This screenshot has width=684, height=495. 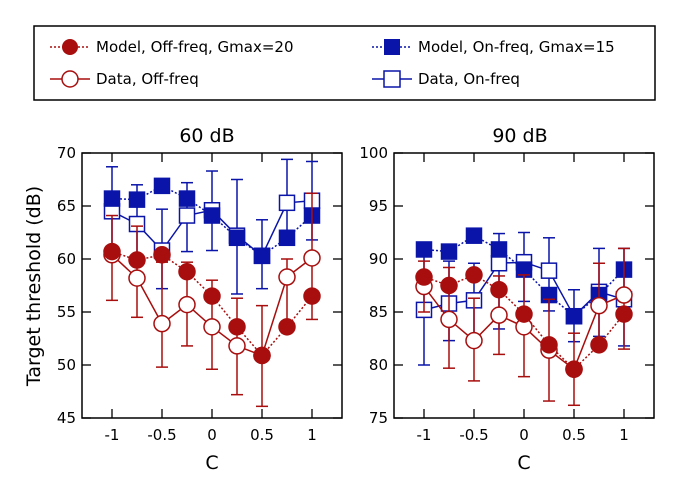 I want to click on y-tick-label: 55, so click(x=66, y=312).